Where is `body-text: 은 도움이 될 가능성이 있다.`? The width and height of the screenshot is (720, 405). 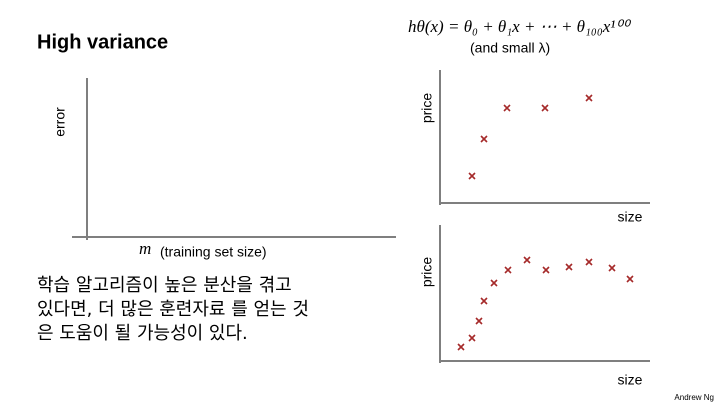 body-text: 은 도움이 될 가능성이 있다. is located at coordinates (142, 333).